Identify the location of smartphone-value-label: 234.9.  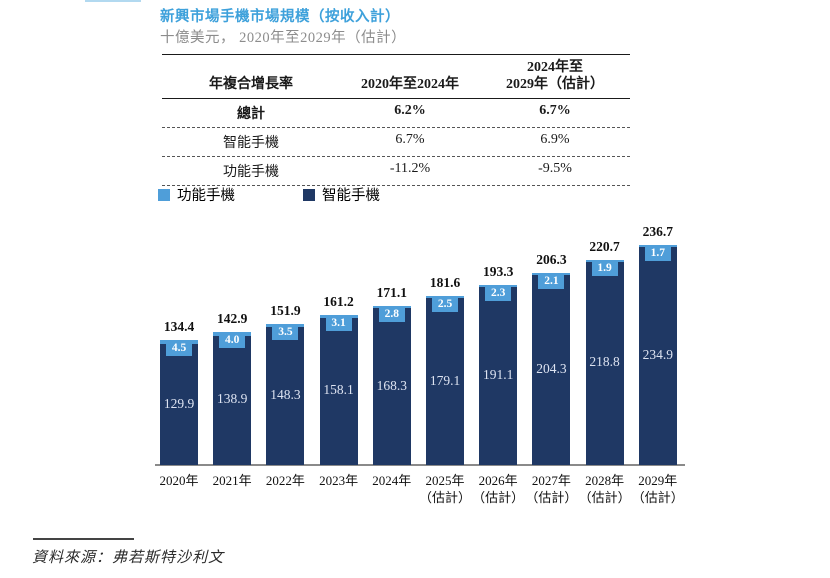
(657, 354).